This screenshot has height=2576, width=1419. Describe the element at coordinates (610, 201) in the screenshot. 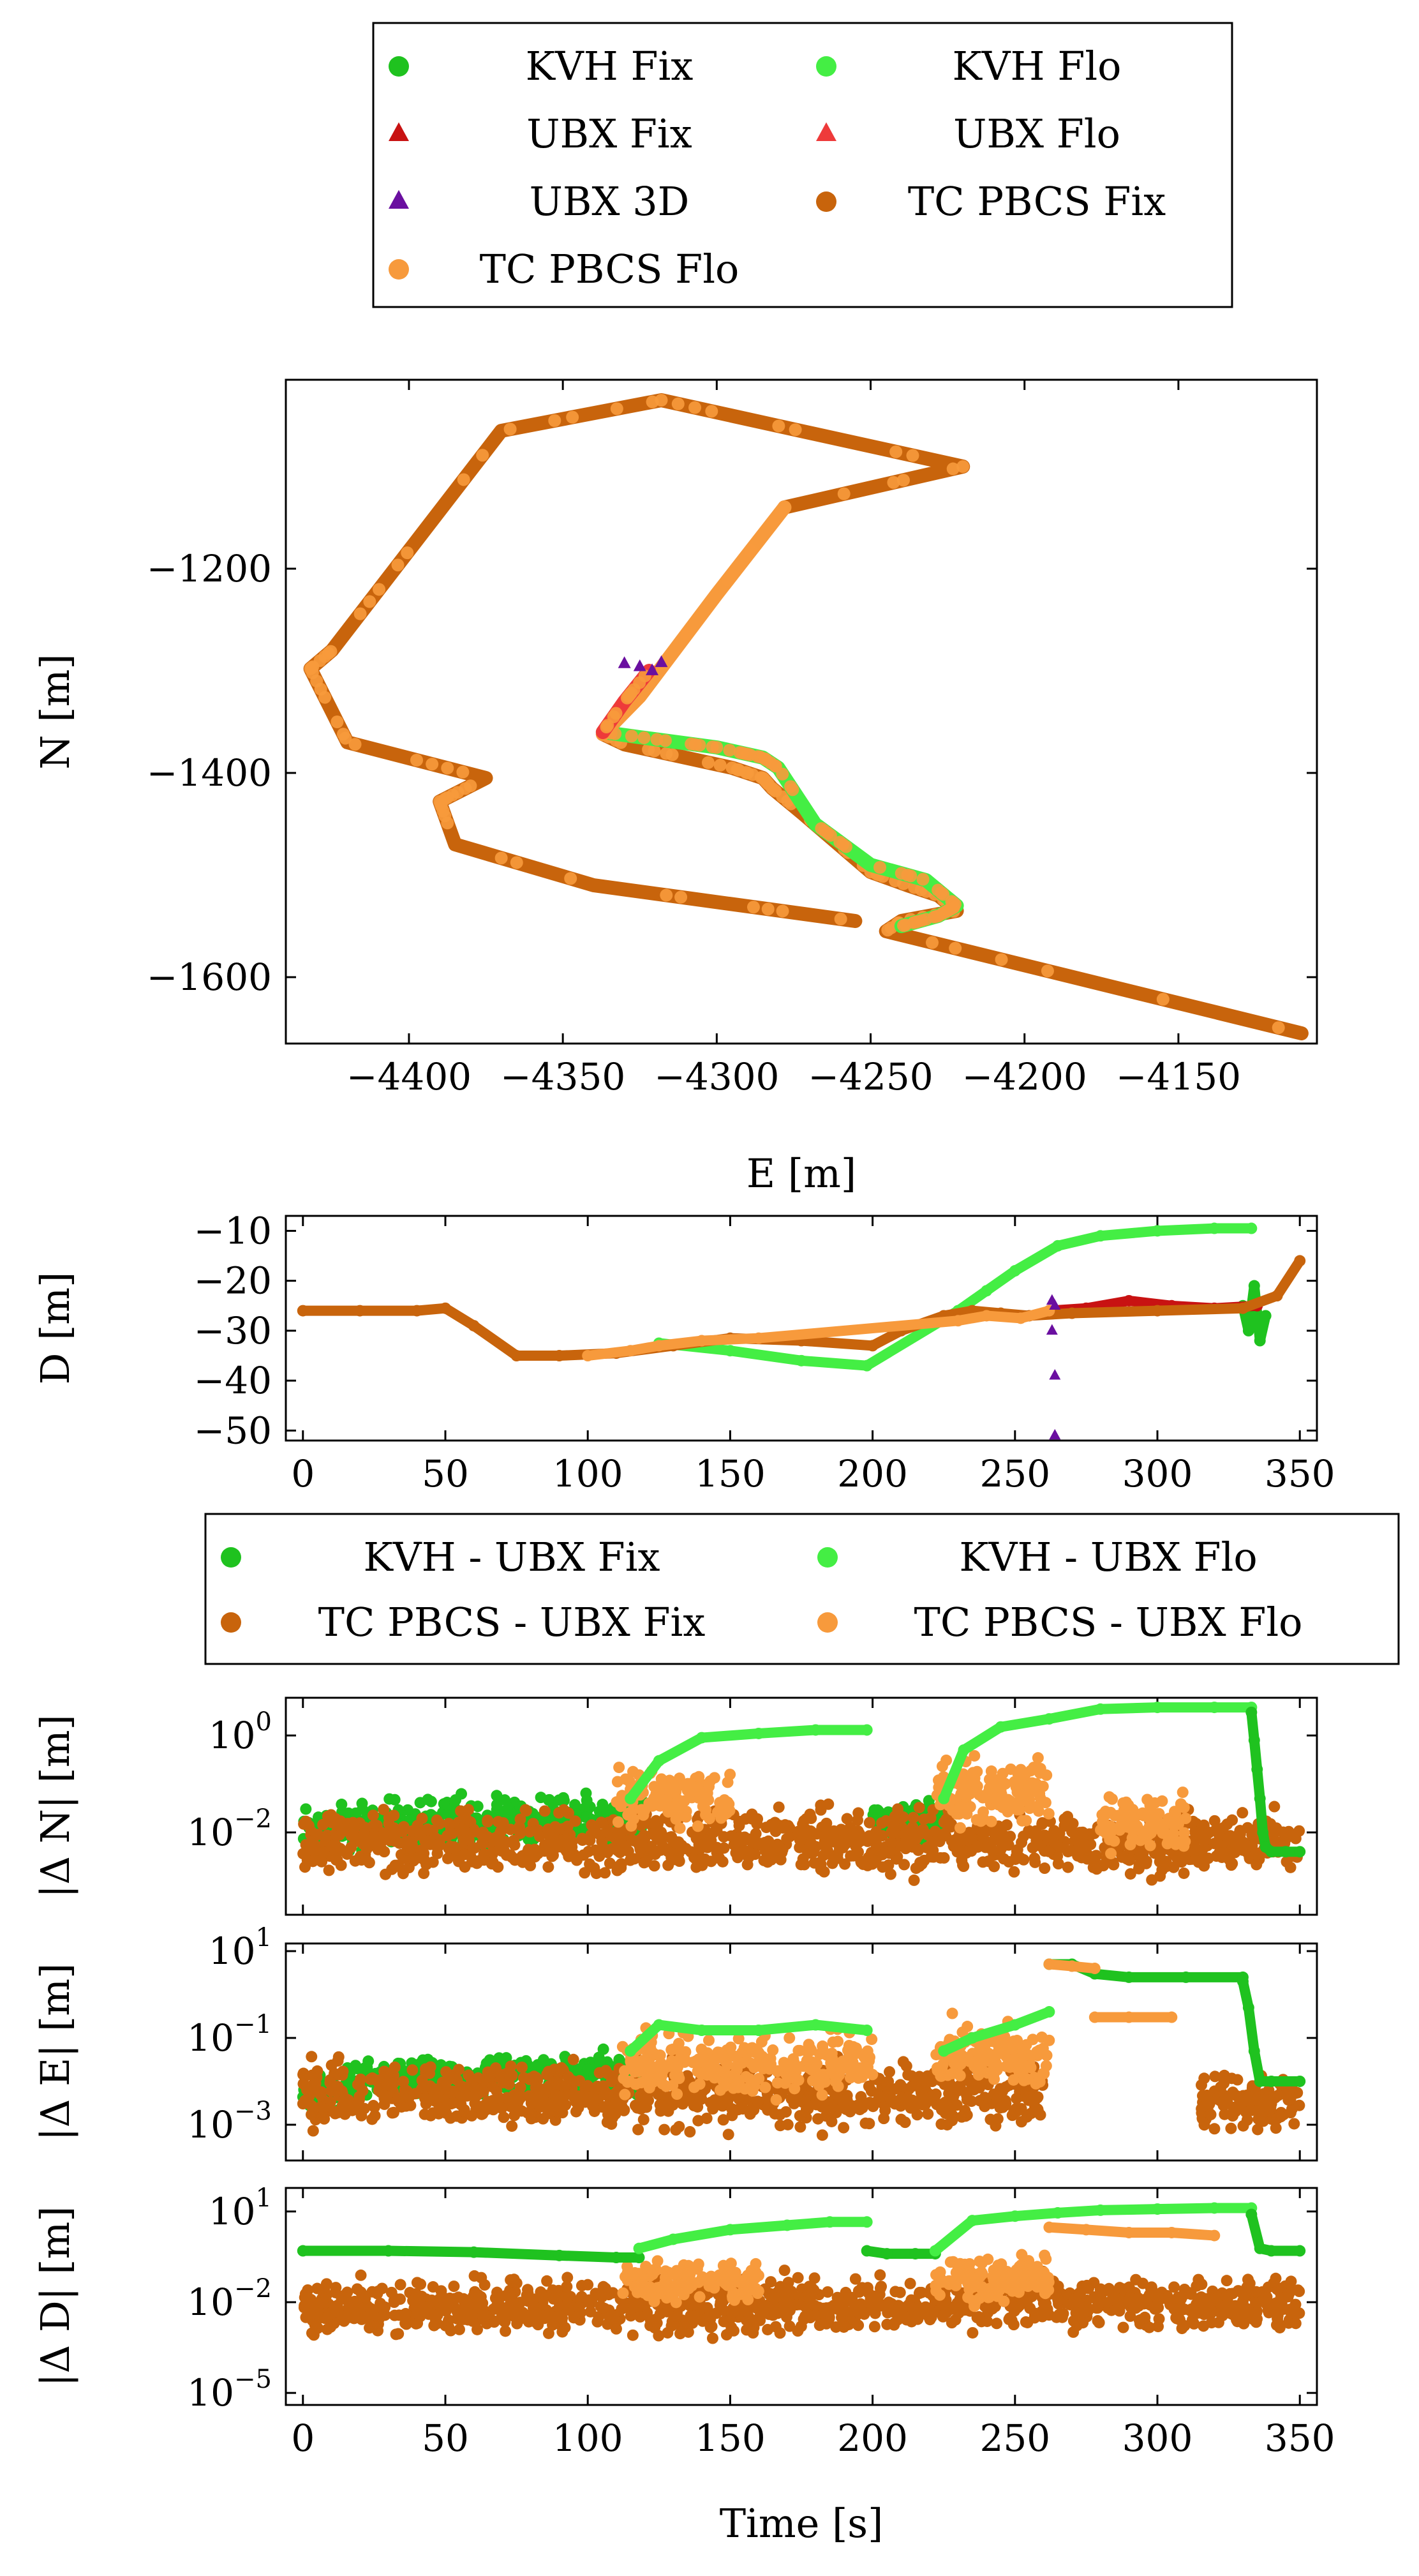

I see `legend-label: UBX 3D` at that location.